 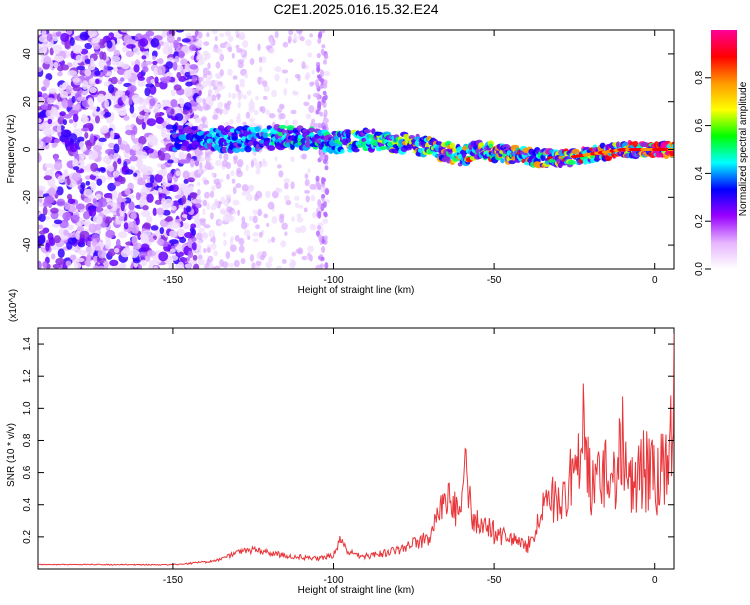 What do you see at coordinates (699, 125) in the screenshot?
I see `colorbar-tick-label: 0.6` at bounding box center [699, 125].